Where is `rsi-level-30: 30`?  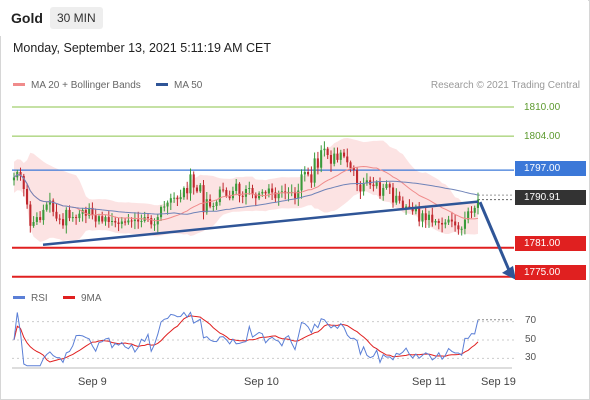 rsi-level-30: 30 is located at coordinates (531, 357).